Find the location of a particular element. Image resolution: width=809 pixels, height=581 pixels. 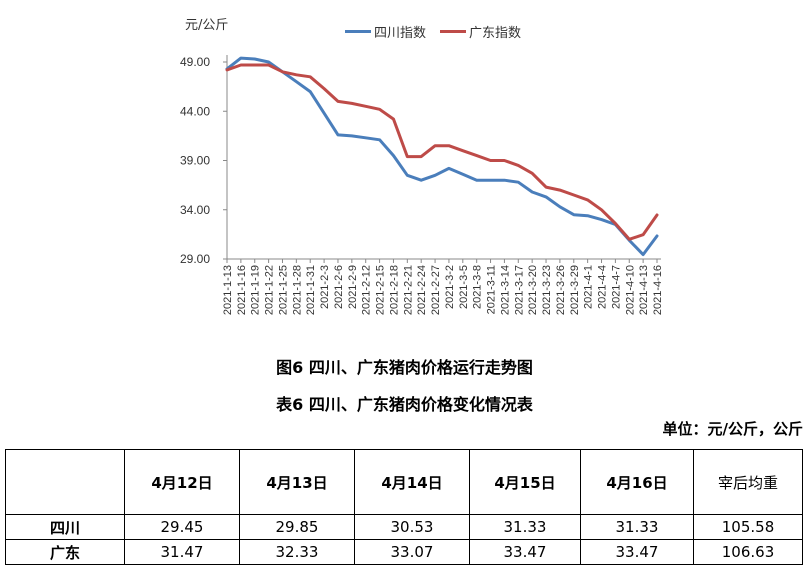

y-tick-label: 49.00 is located at coordinates (195, 62).